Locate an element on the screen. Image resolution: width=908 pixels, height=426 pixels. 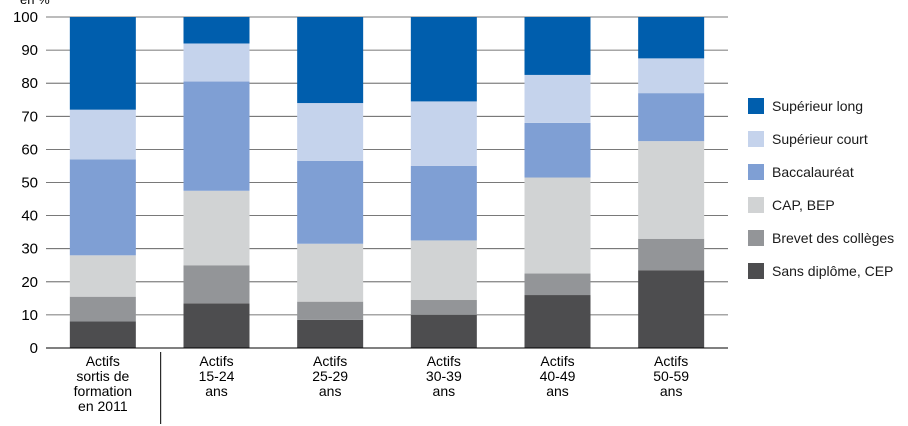
x-tick-label: Actifs 15-24 ans is located at coordinates (217, 376).